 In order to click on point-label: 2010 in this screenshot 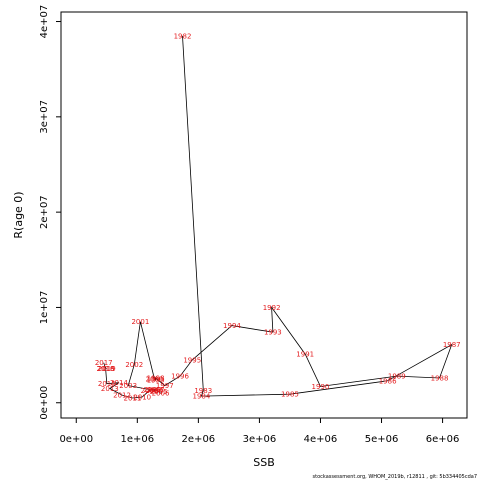, I will do `click(142, 398)`.